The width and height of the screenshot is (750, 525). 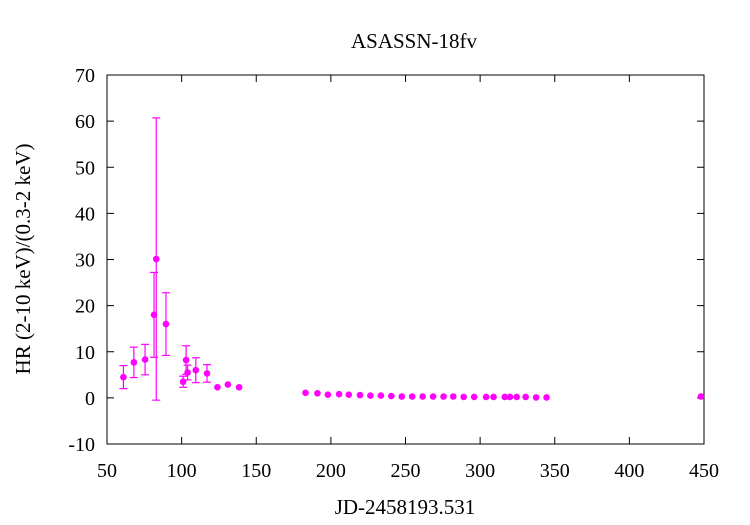 What do you see at coordinates (480, 471) in the screenshot?
I see `x-tick-label-5: 300` at bounding box center [480, 471].